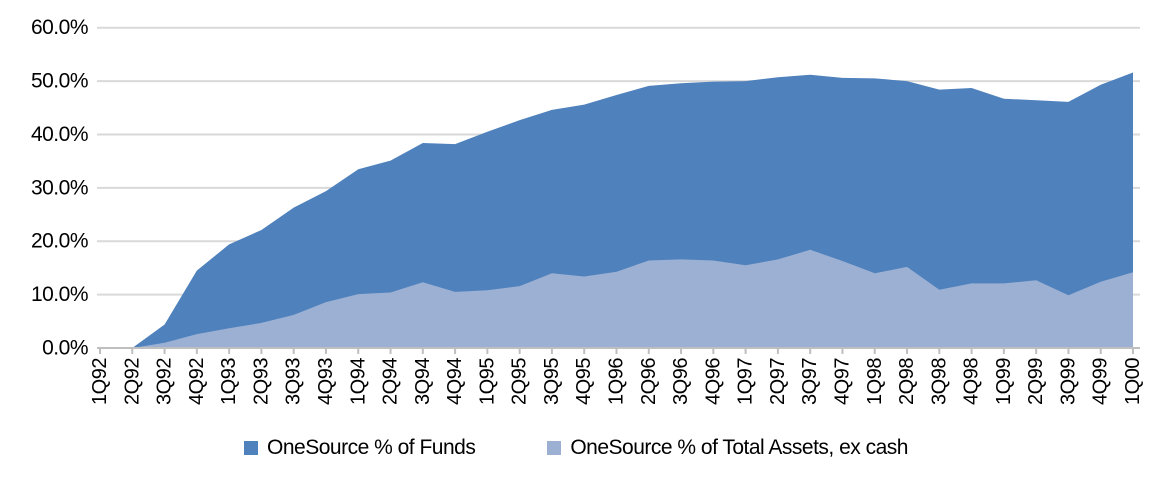 This screenshot has height=496, width=1152. I want to click on x-axis-label: 4Q92, so click(197, 381).